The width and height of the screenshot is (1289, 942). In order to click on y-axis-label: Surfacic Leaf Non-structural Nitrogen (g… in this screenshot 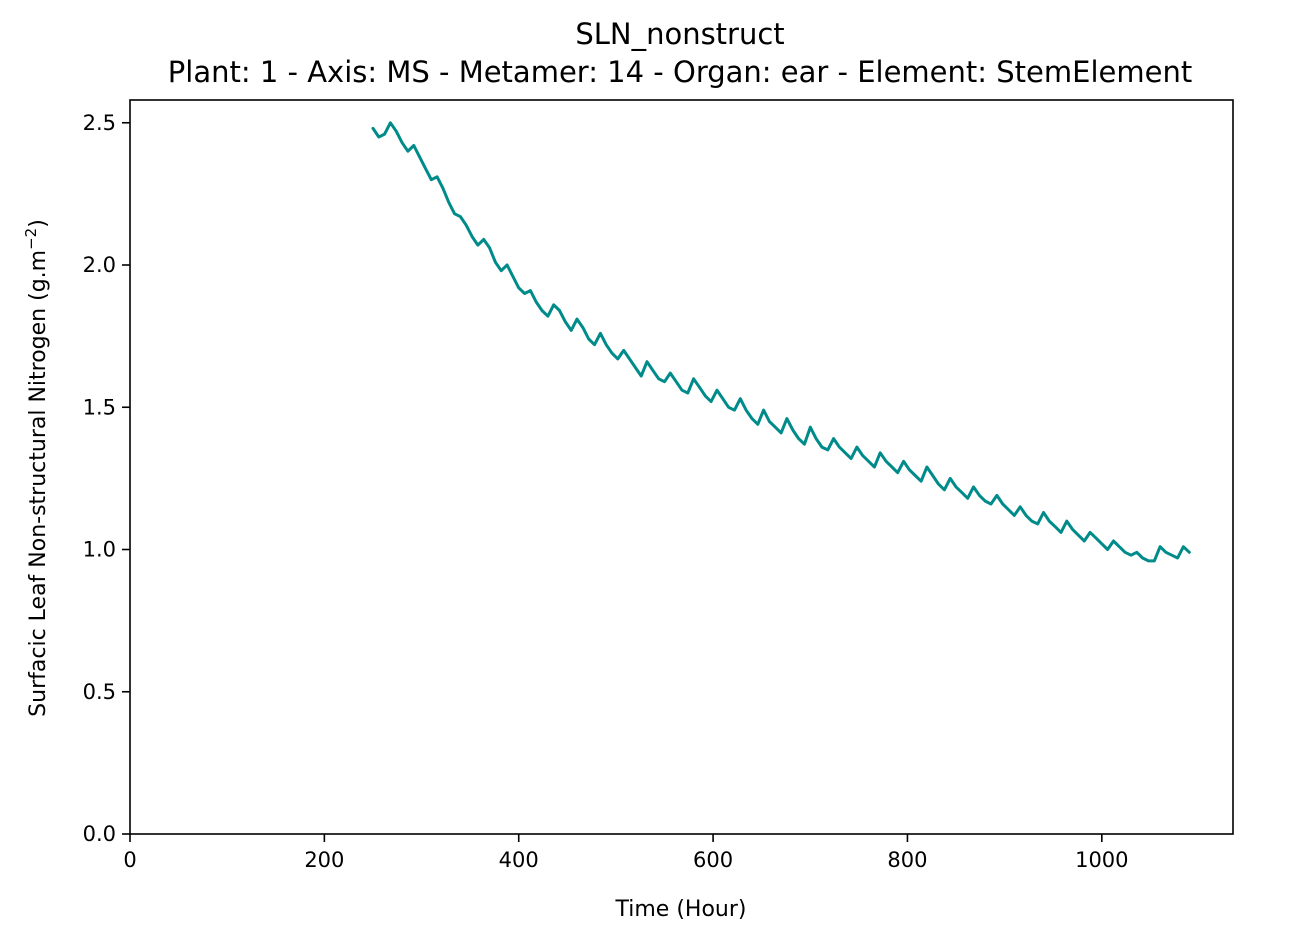, I will do `click(36, 468)`.